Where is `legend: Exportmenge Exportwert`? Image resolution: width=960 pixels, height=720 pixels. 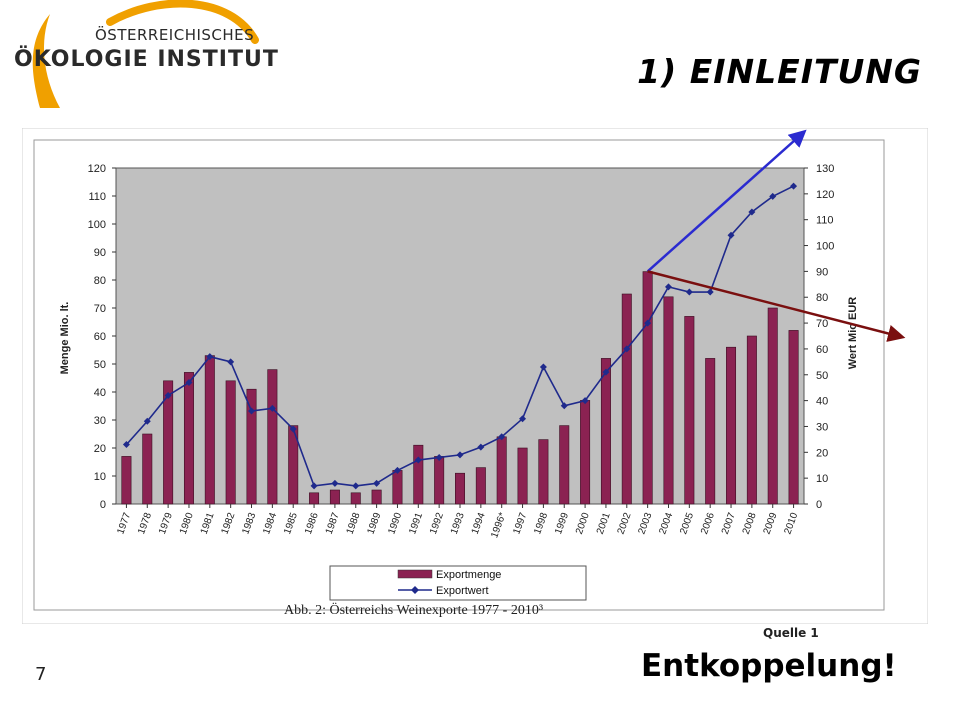 legend: Exportmenge Exportwert is located at coordinates (458, 583).